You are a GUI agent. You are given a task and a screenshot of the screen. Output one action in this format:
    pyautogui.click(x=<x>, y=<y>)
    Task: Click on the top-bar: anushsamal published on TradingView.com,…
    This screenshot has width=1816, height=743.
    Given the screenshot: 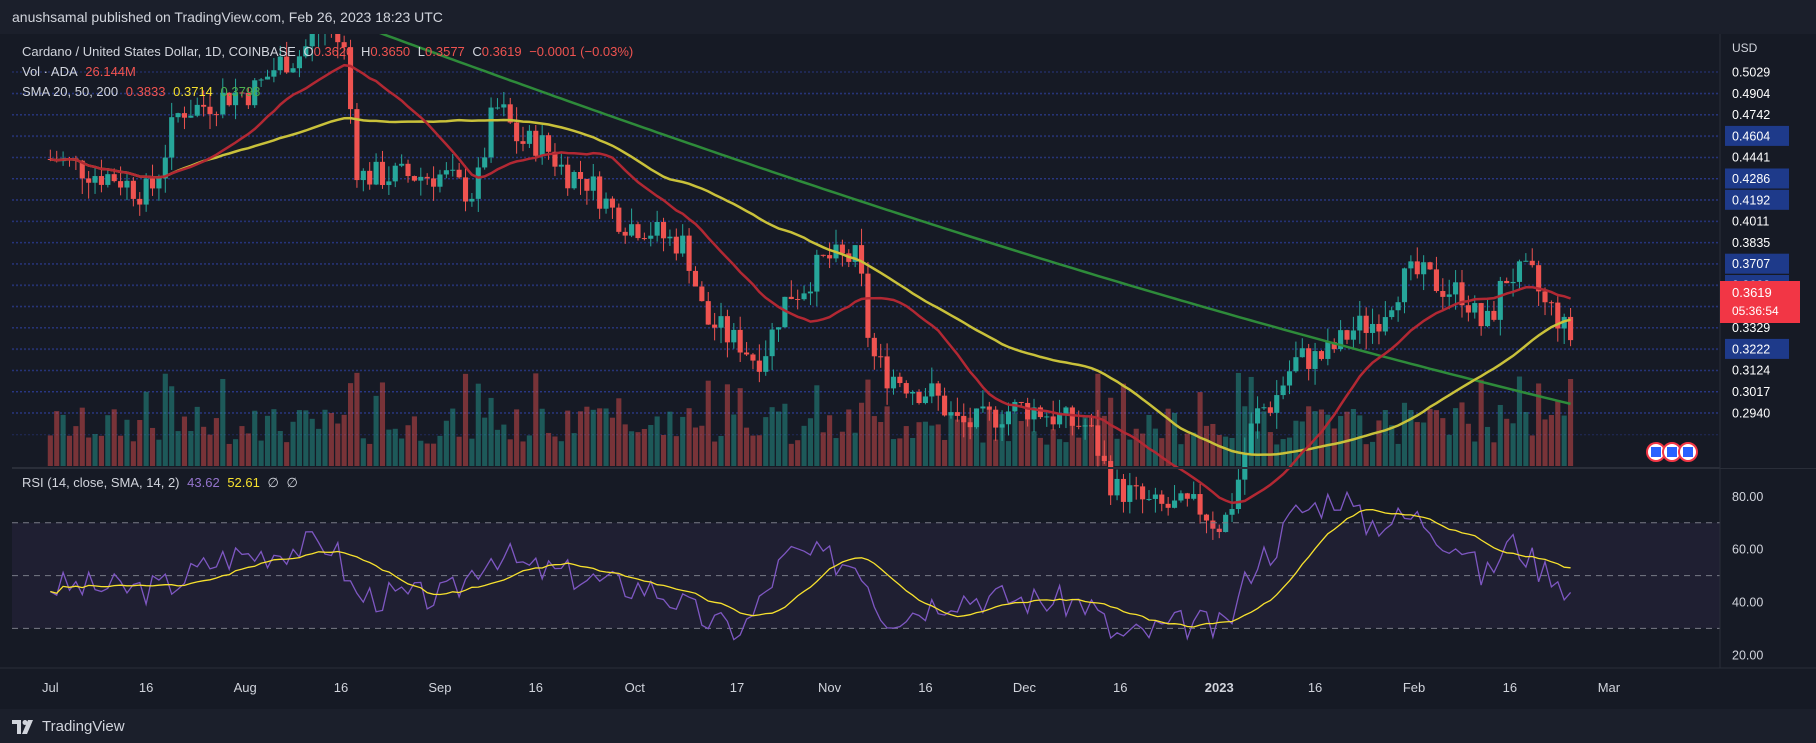 What is the action you would take?
    pyautogui.click(x=908, y=17)
    